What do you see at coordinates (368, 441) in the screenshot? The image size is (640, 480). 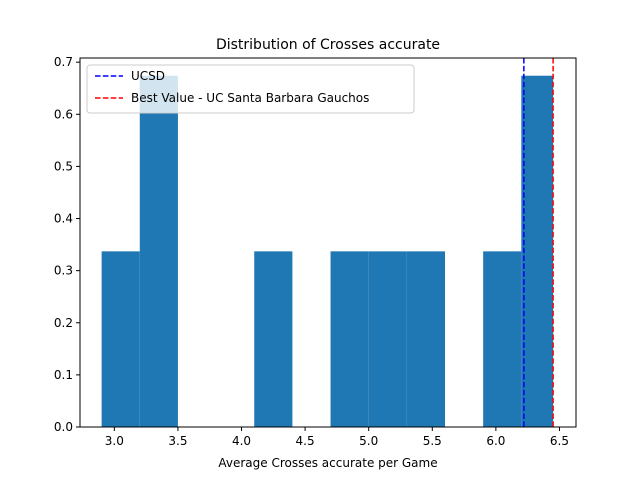 I see `x-tick-label: 5.0` at bounding box center [368, 441].